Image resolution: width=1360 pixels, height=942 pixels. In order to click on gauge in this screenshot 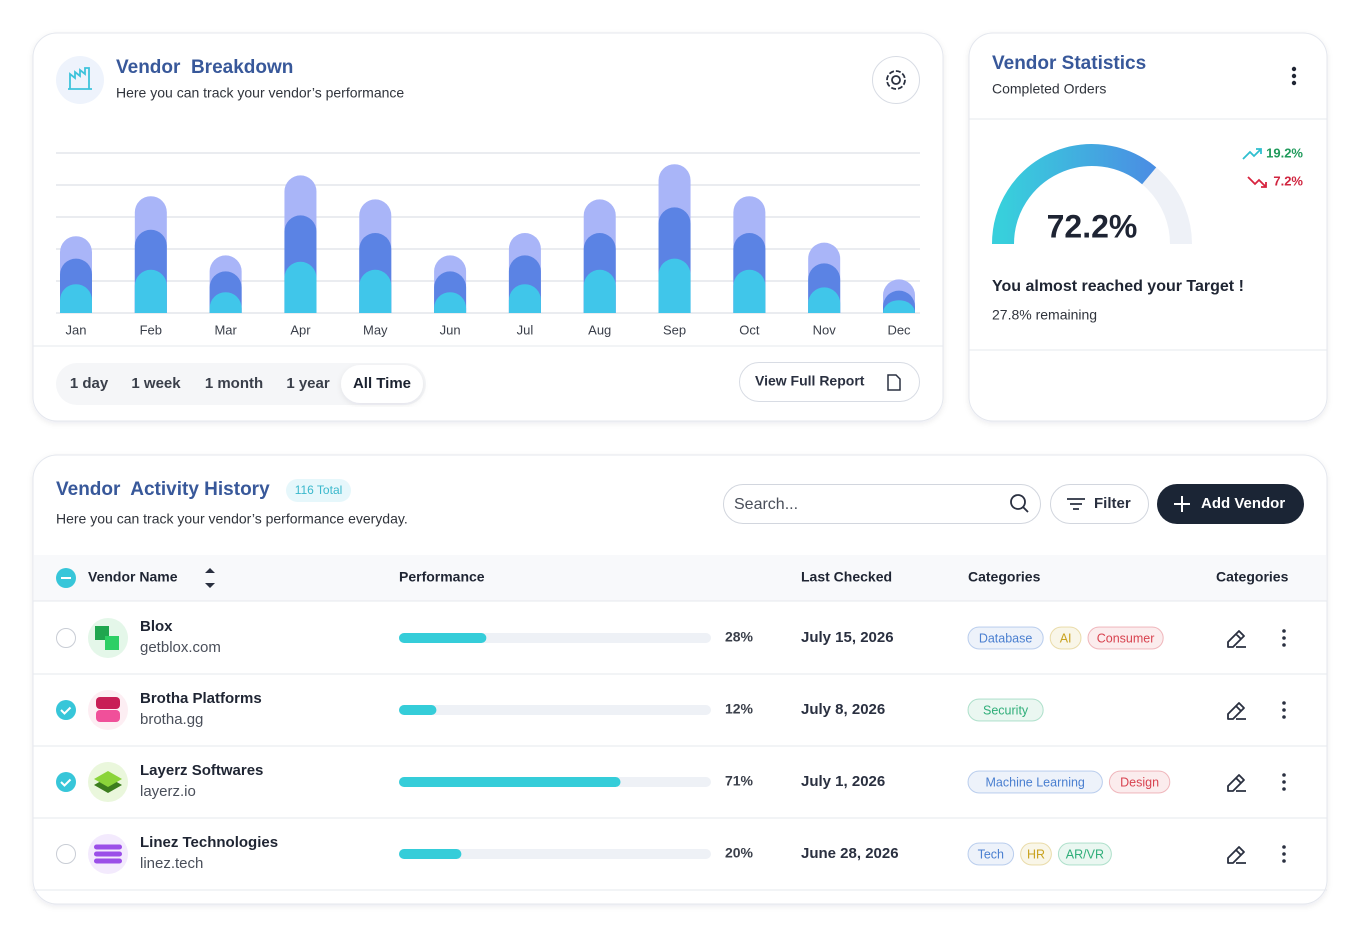, I will do `click(1092, 194)`.